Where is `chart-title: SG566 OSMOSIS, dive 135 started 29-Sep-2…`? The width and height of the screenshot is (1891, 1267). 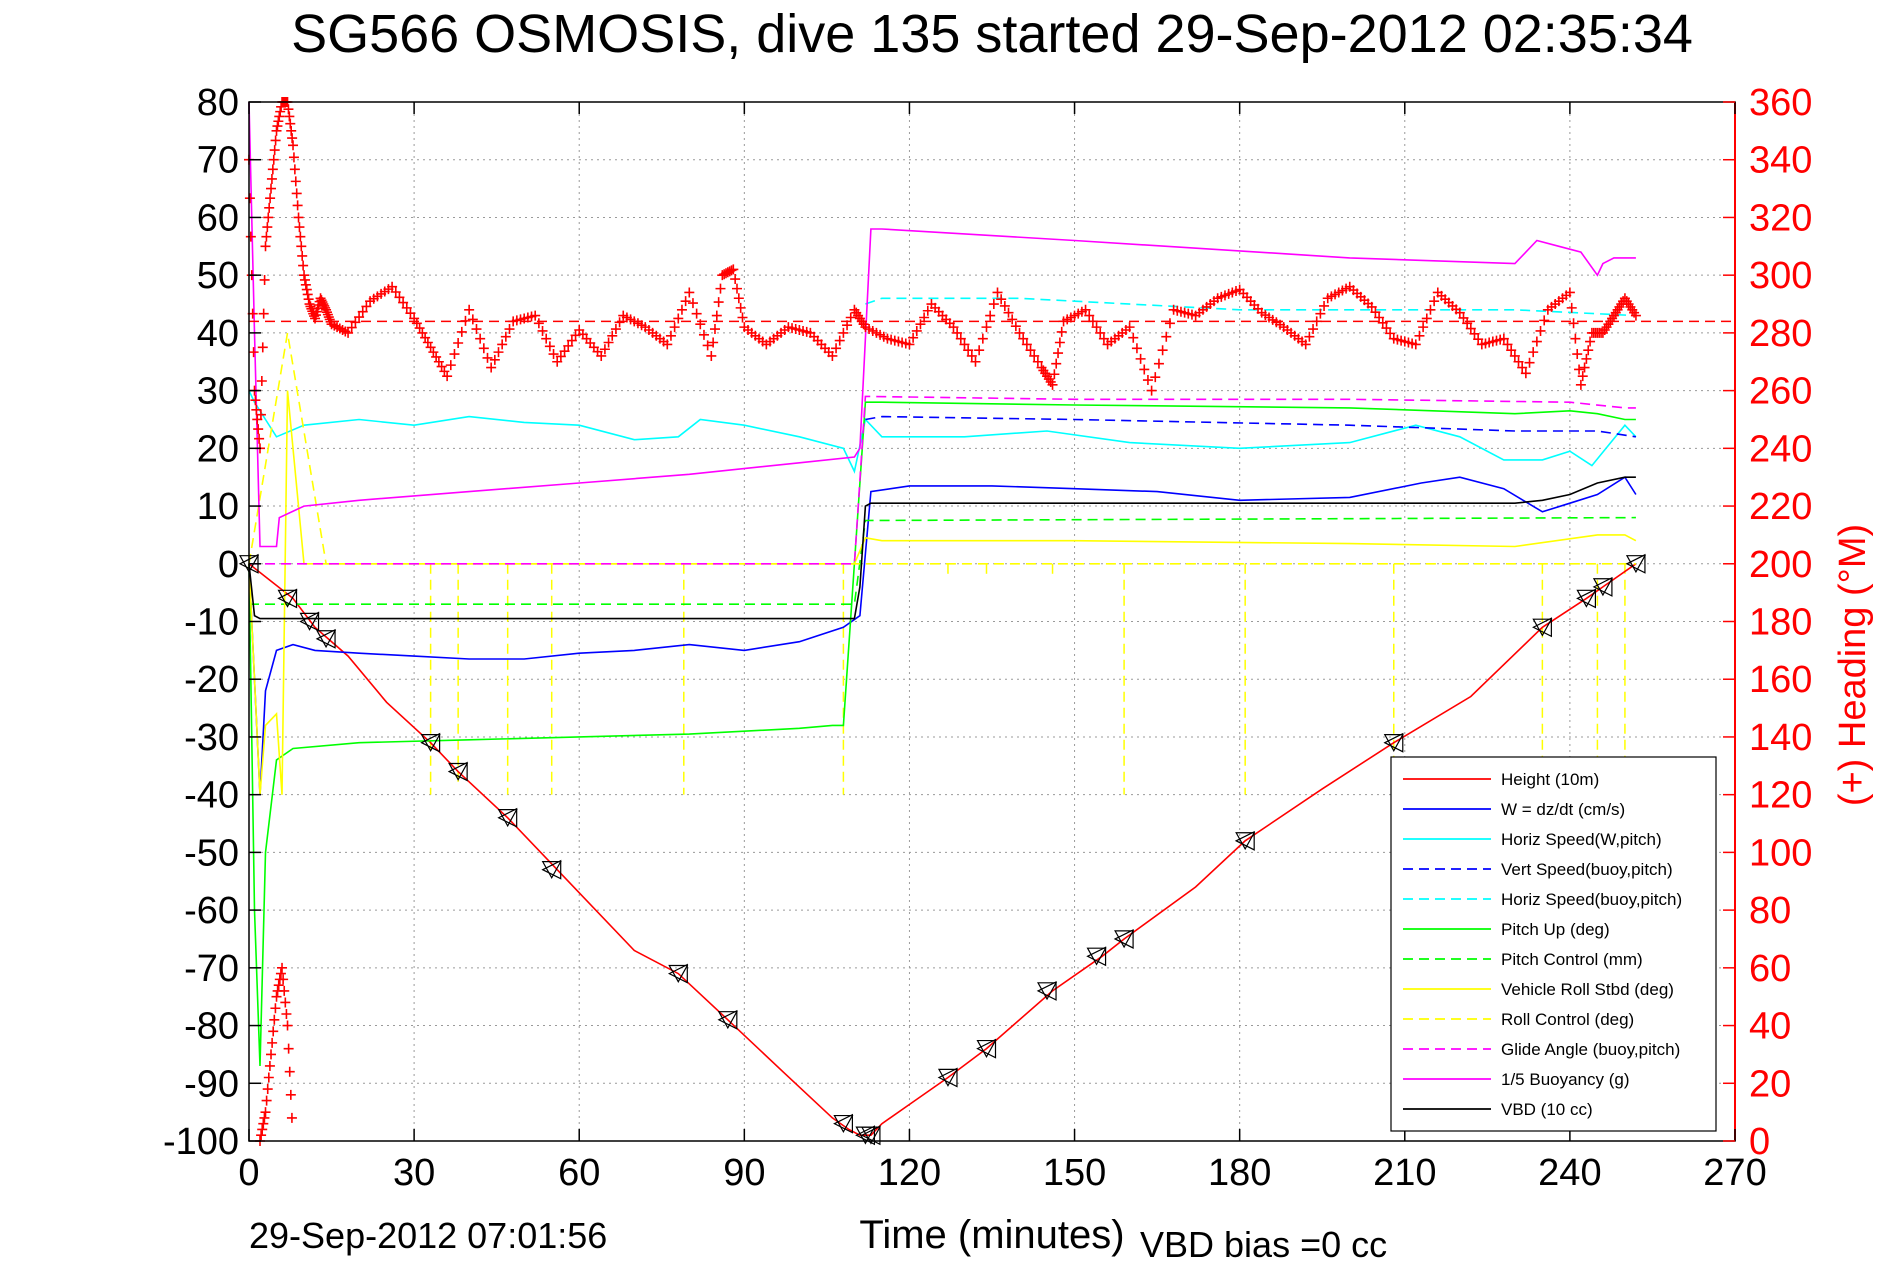
chart-title: SG566 OSMOSIS, dive 135 started 29-Sep-2… is located at coordinates (992, 34).